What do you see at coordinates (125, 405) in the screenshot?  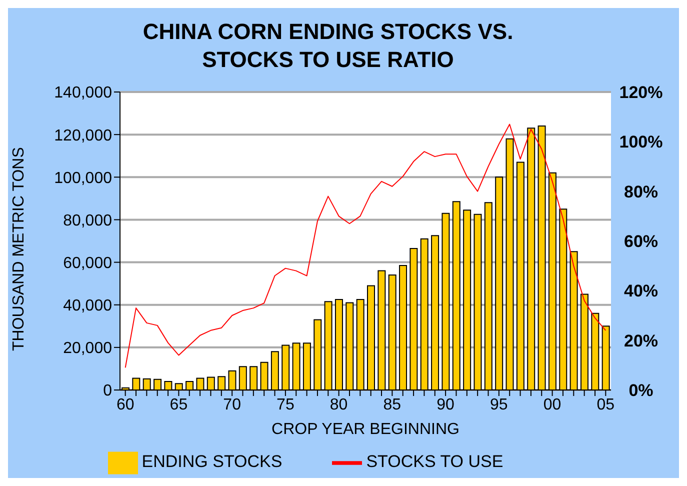 I see `x-tick-label: 60` at bounding box center [125, 405].